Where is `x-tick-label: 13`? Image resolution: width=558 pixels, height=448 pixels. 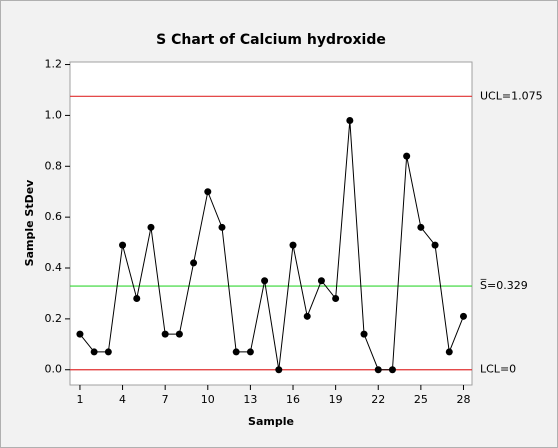 x-tick-label: 13 is located at coordinates (250, 399).